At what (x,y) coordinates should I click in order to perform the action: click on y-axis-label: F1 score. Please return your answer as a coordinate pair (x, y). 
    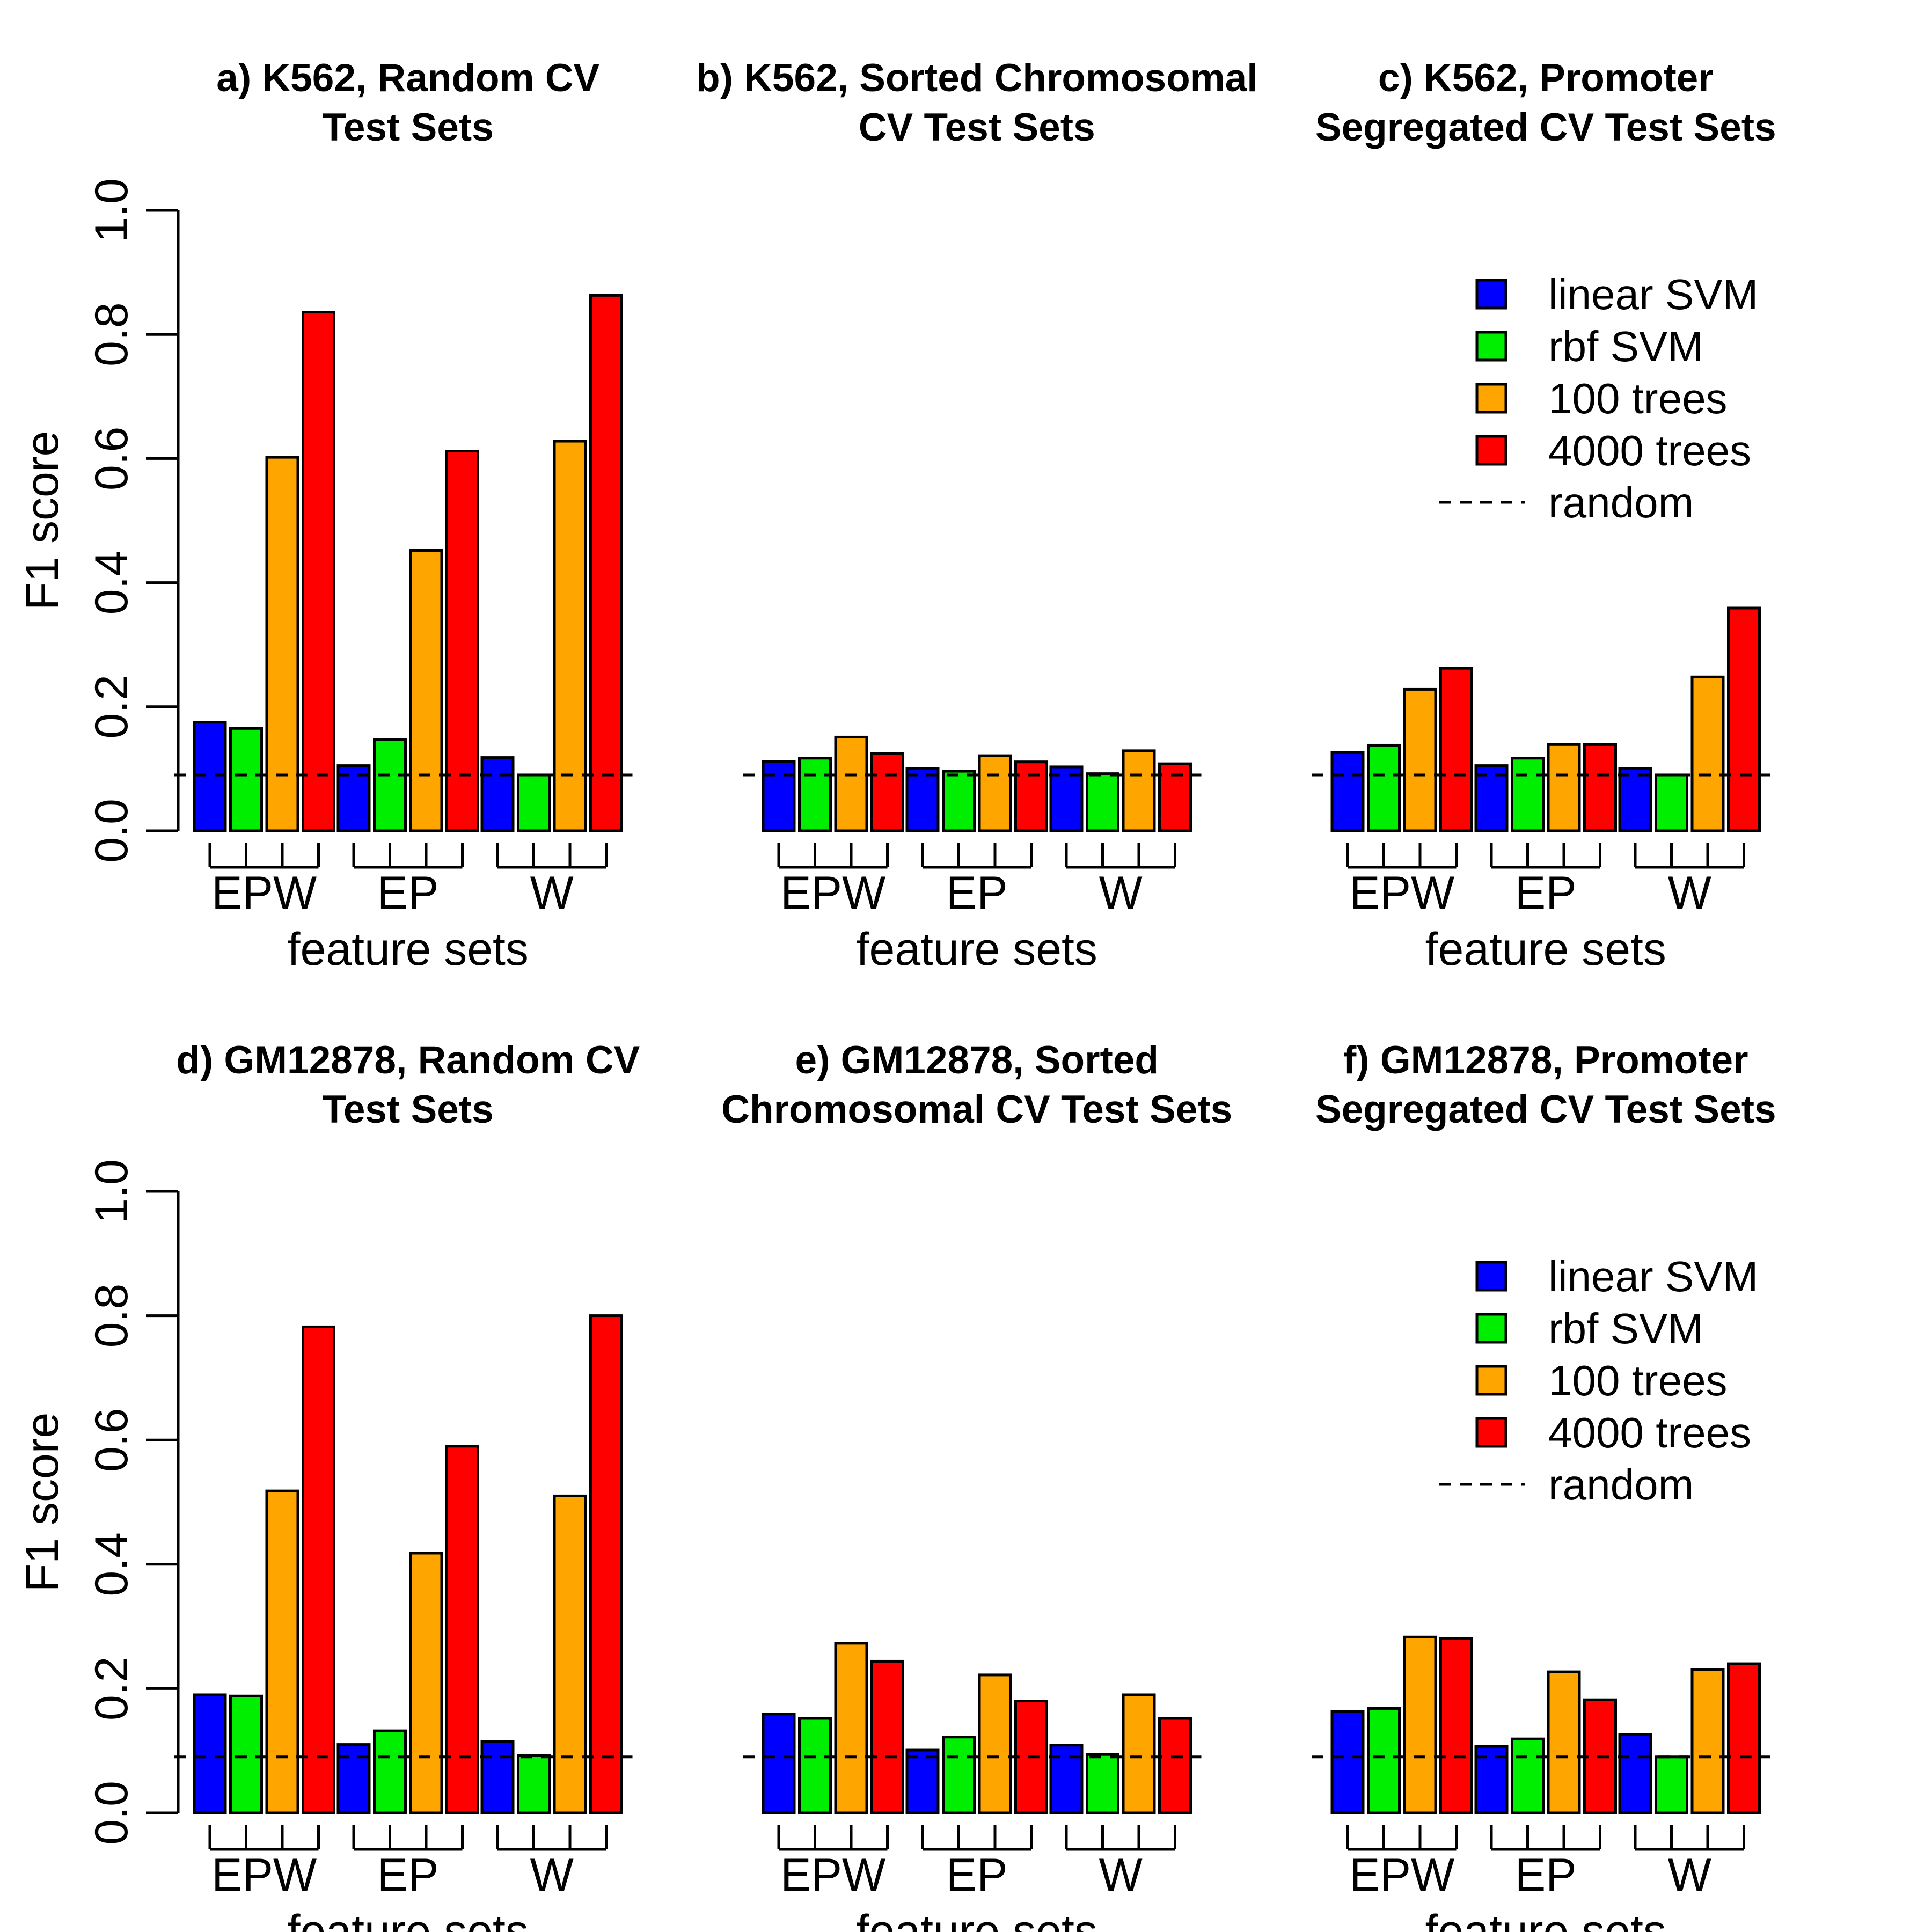
    Looking at the image, I should click on (42, 1502).